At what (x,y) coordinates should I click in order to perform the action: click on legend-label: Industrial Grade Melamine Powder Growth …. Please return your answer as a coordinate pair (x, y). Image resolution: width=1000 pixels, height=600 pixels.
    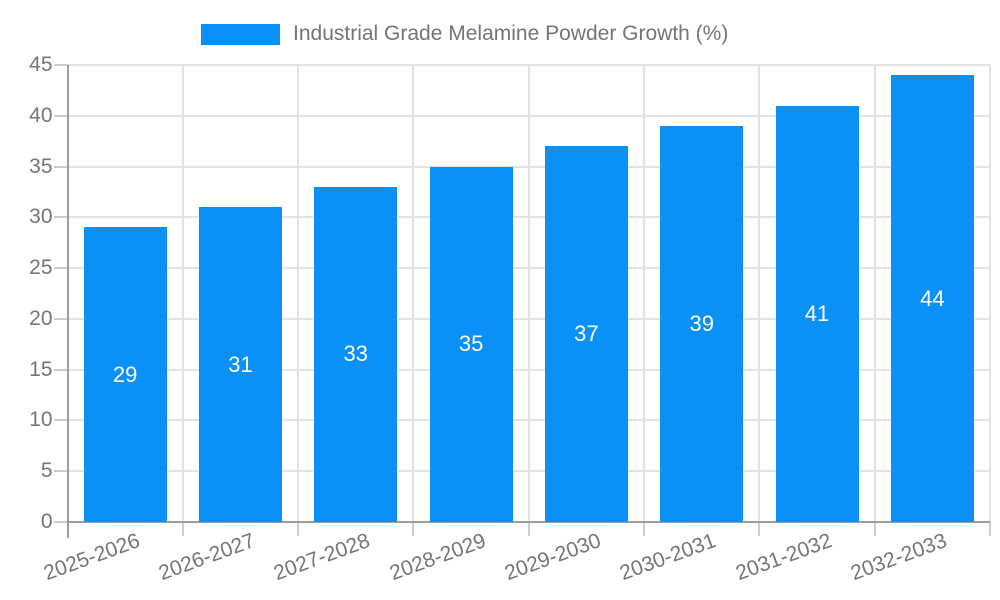
    Looking at the image, I should click on (511, 33).